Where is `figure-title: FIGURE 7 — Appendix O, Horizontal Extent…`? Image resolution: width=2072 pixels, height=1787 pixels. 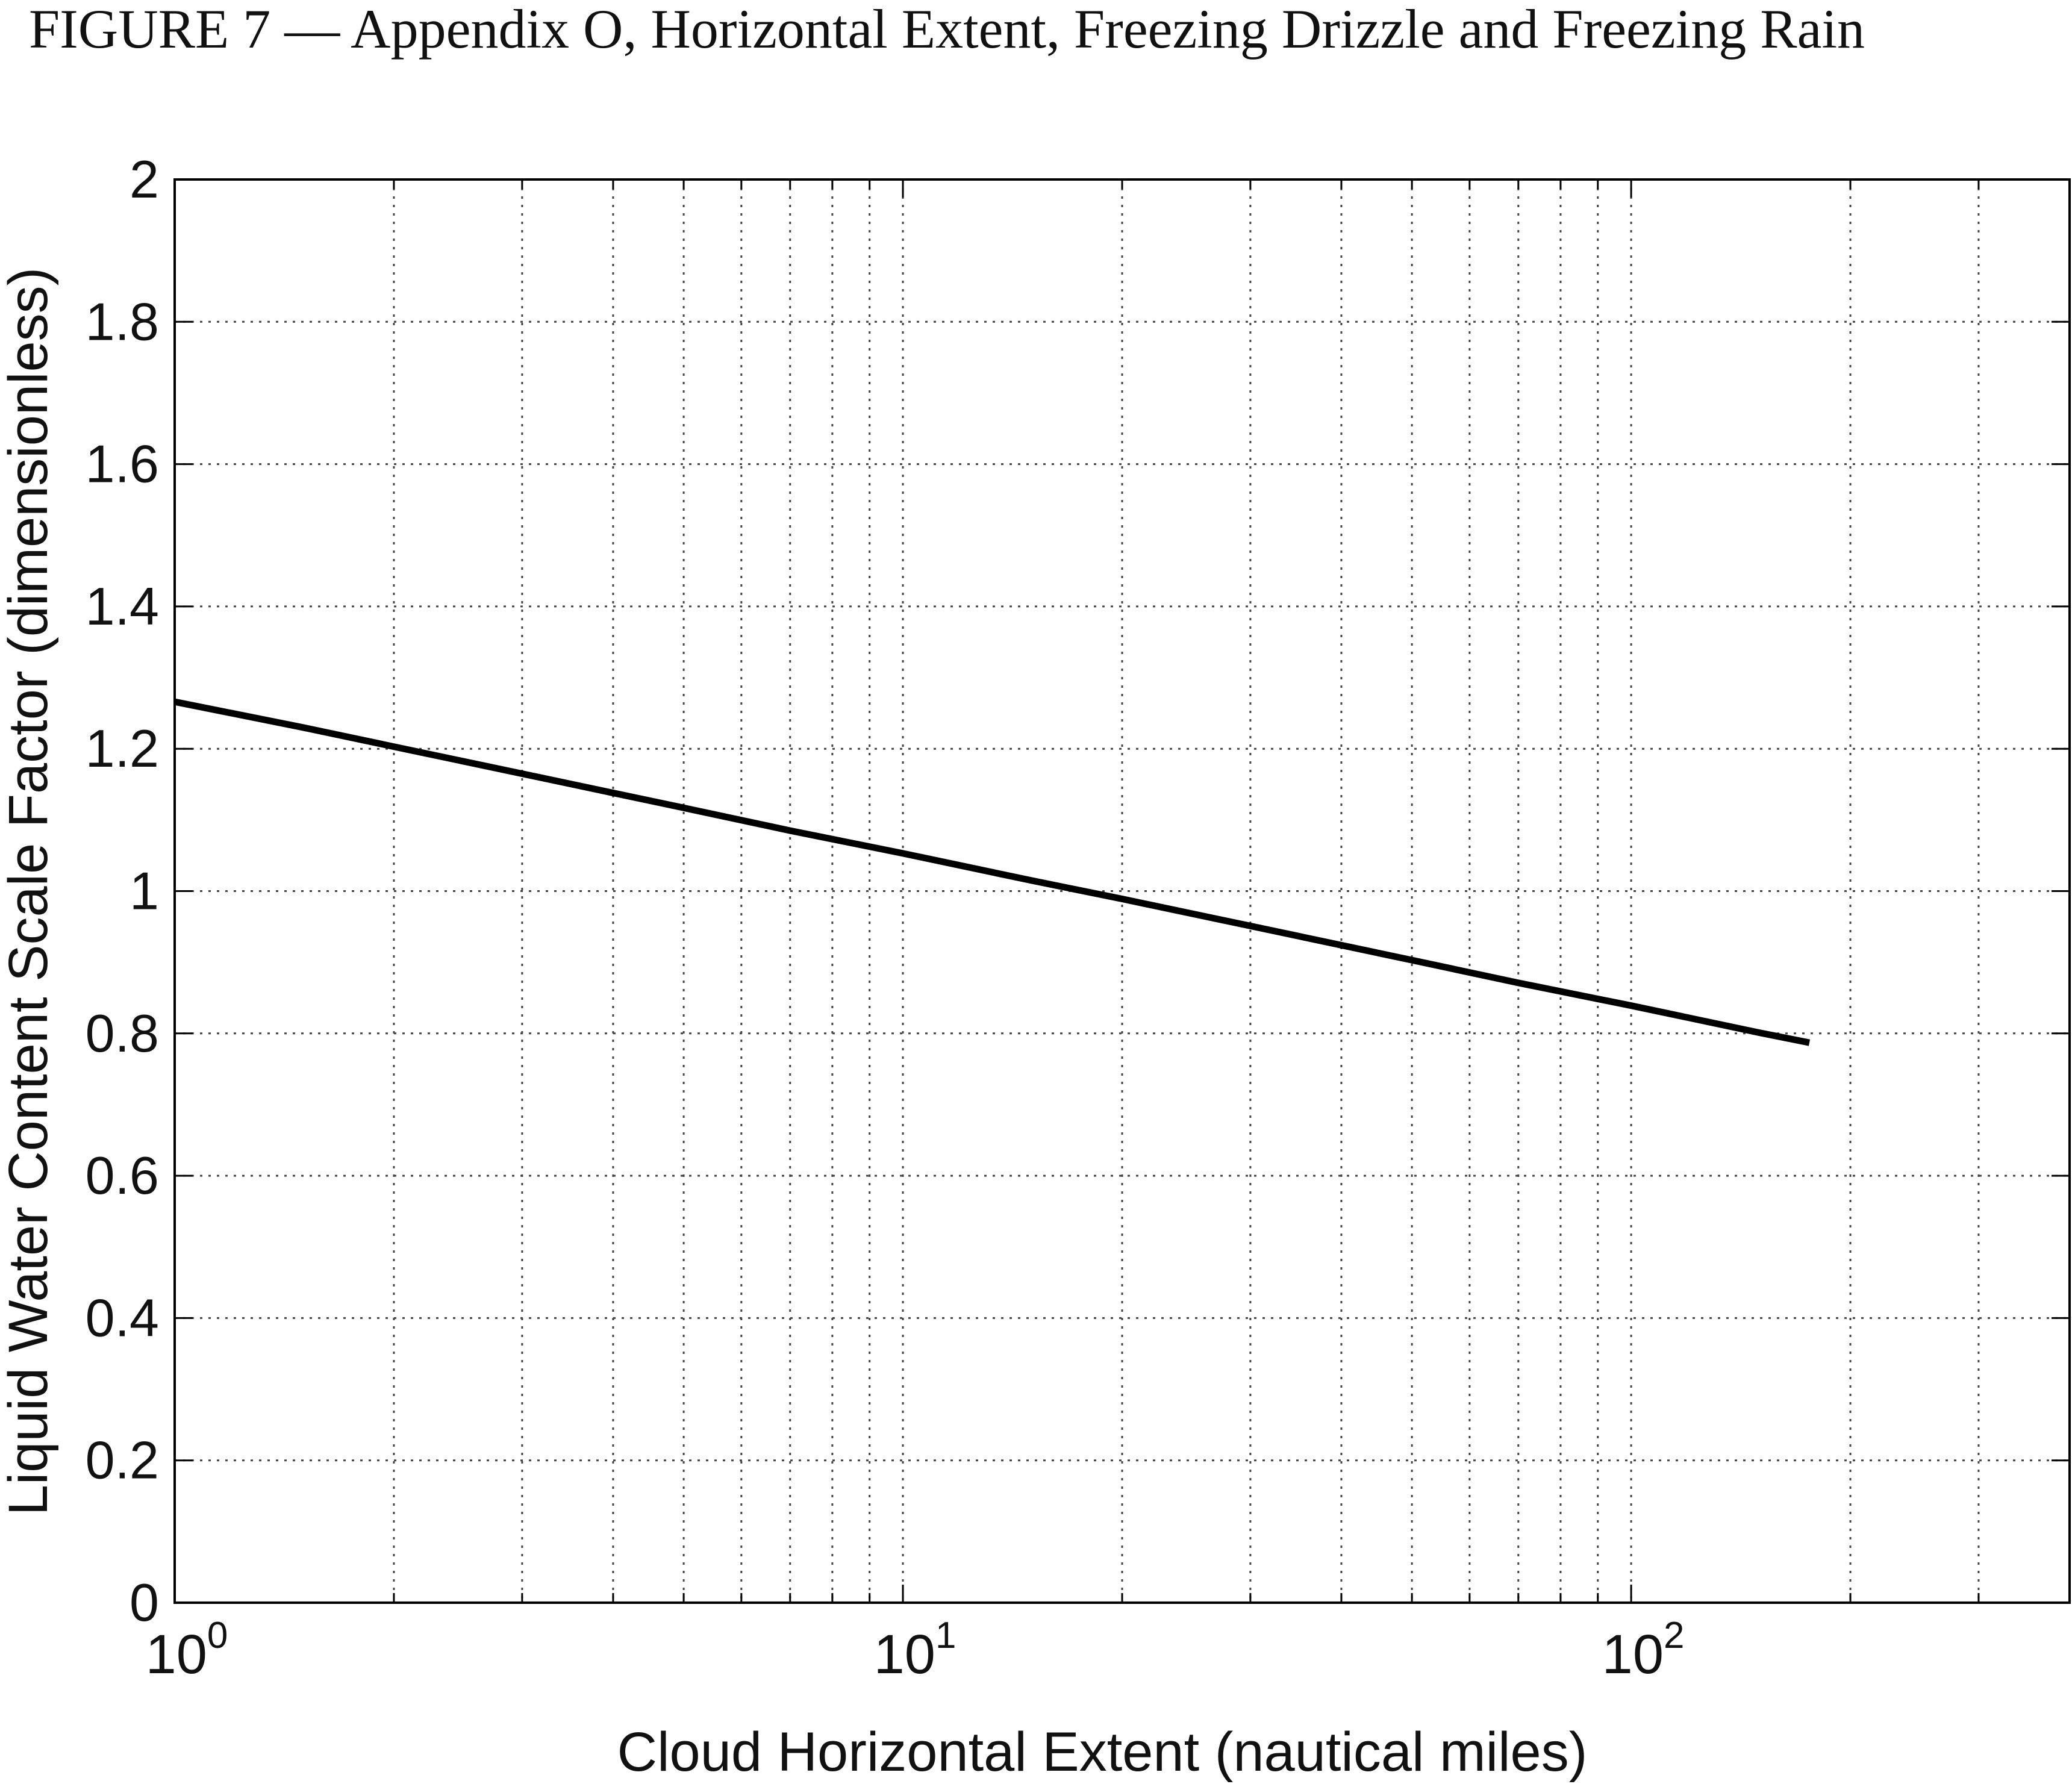 figure-title: FIGURE 7 — Appendix O, Horizontal Extent… is located at coordinates (947, 30).